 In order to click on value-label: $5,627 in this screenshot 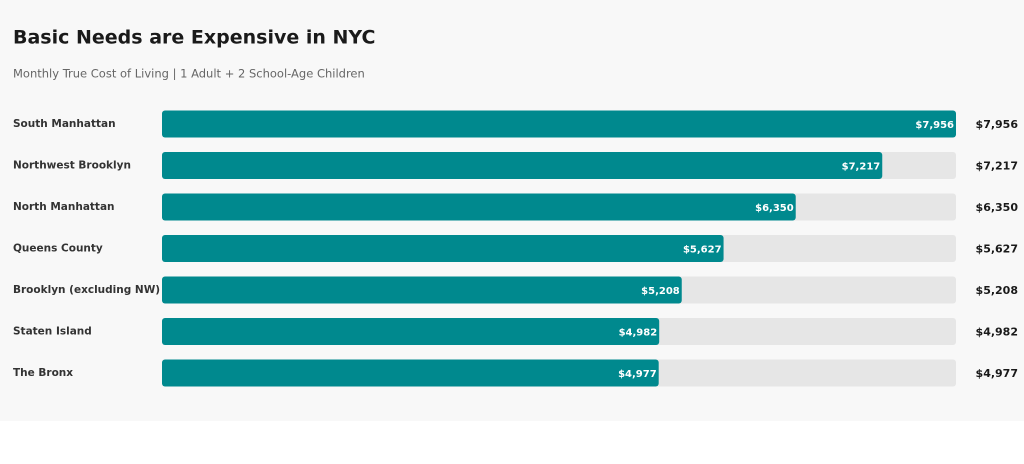, I will do `click(997, 249)`.